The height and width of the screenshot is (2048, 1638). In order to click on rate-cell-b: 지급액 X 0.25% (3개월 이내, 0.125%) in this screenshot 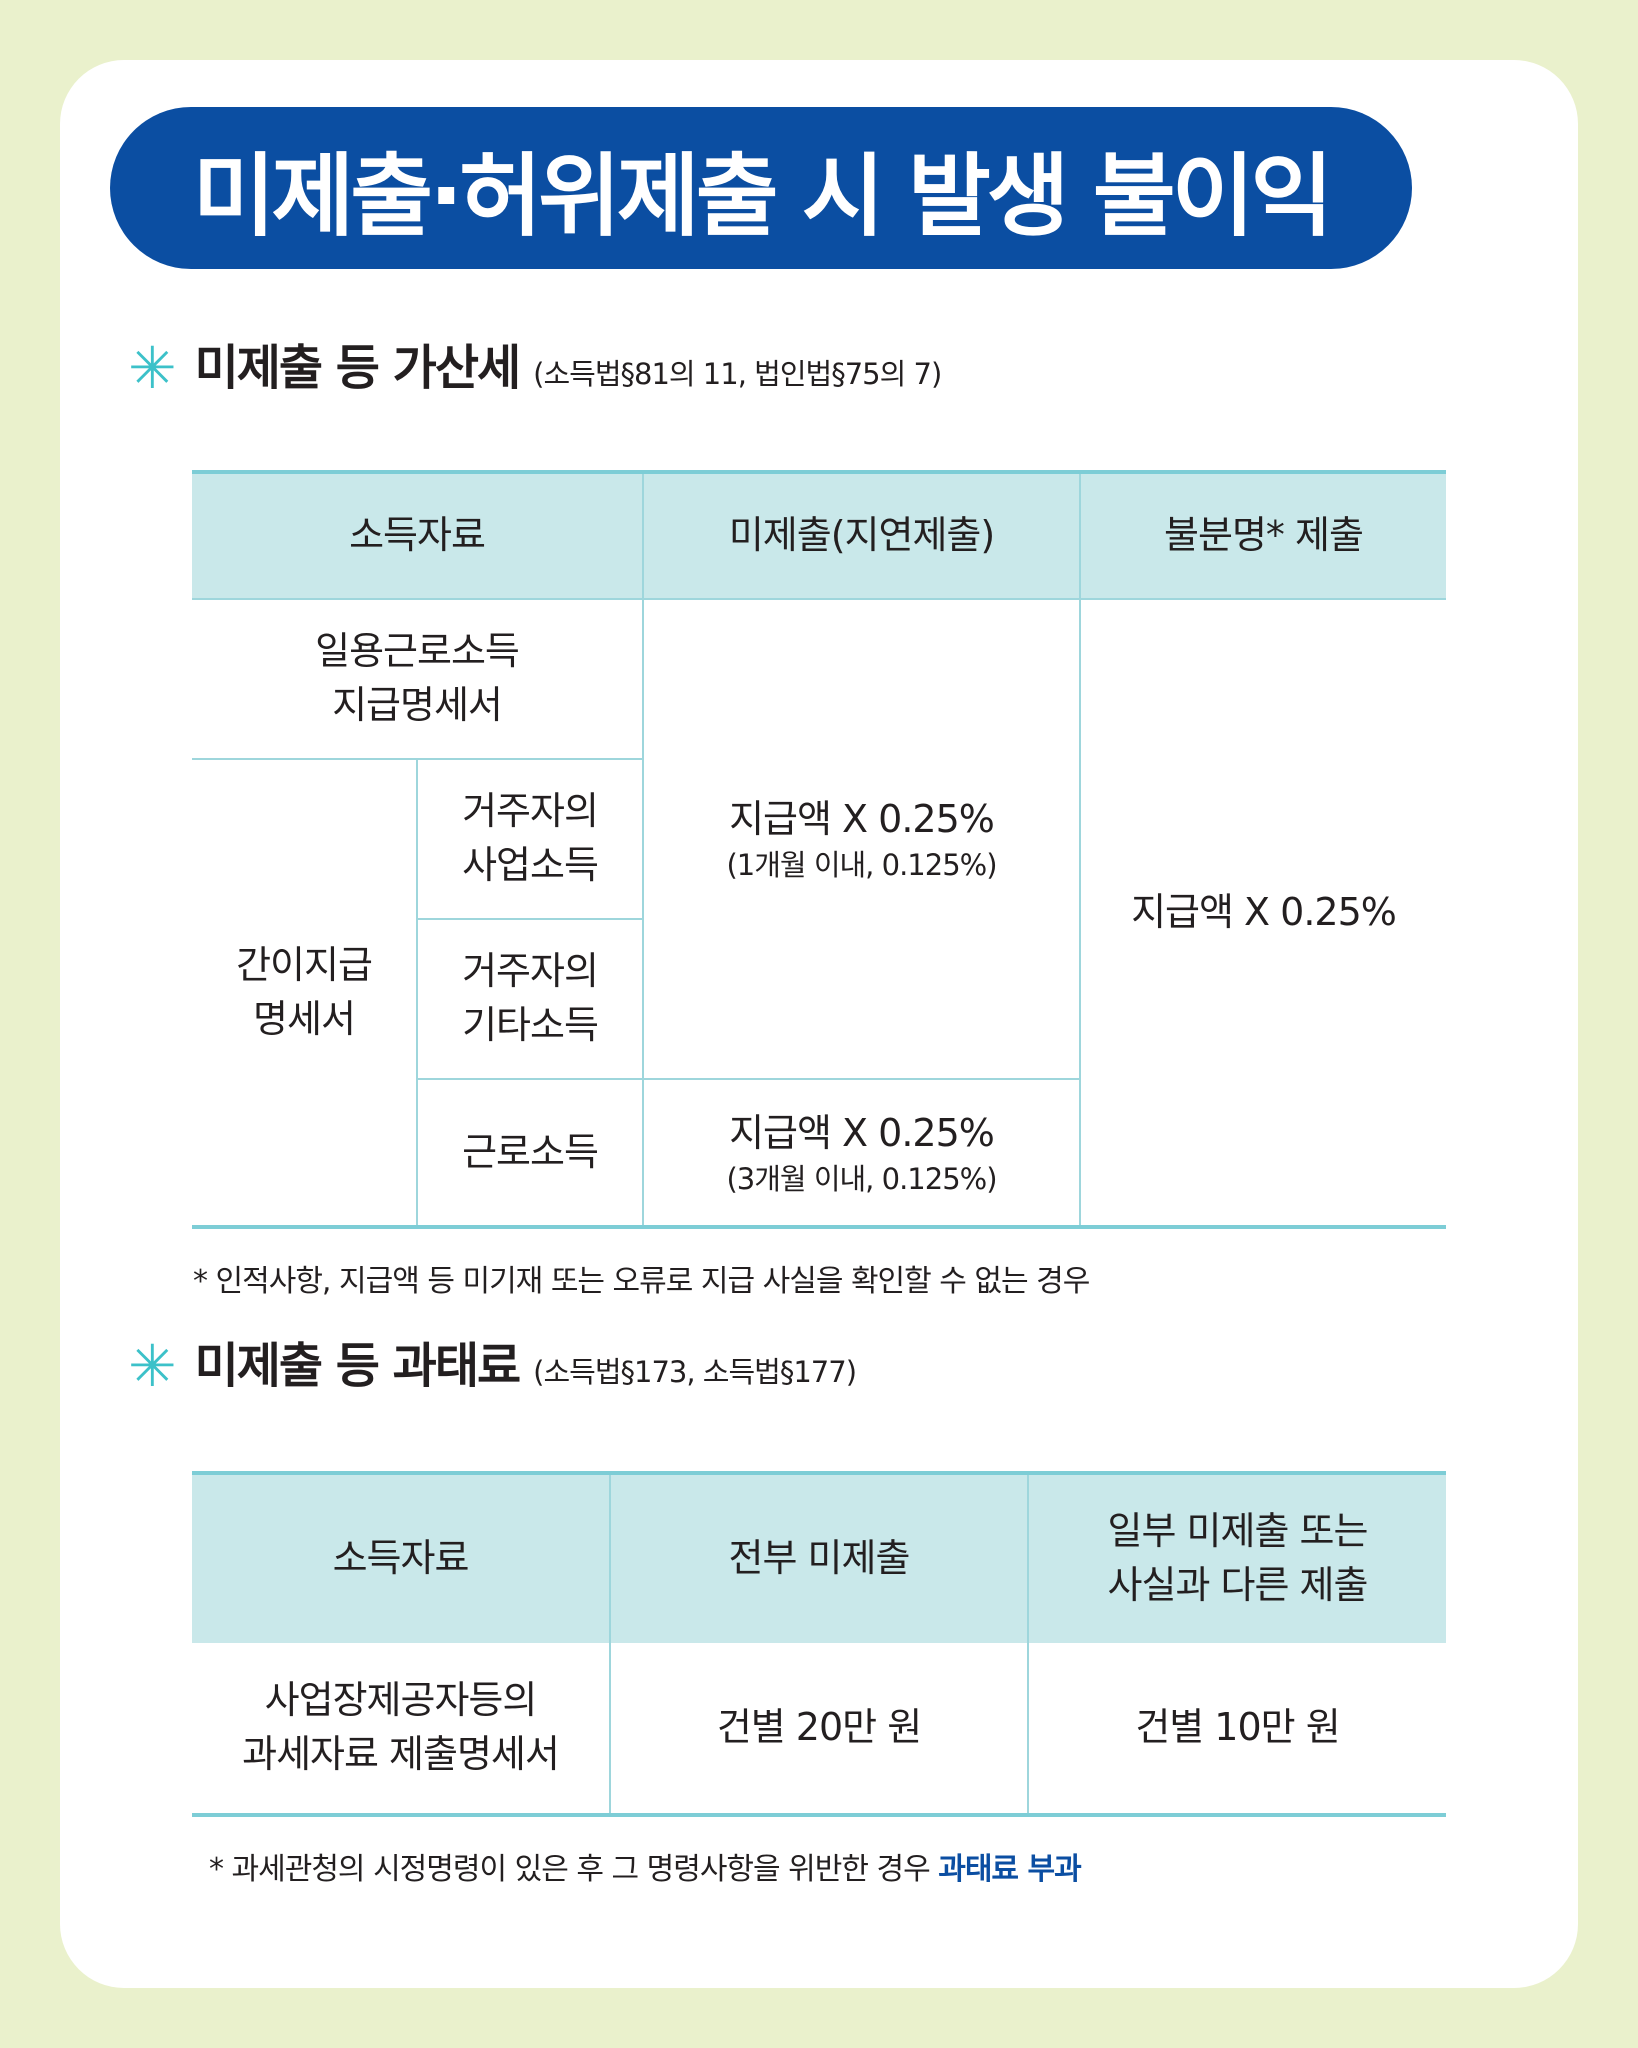, I will do `click(861, 1153)`.